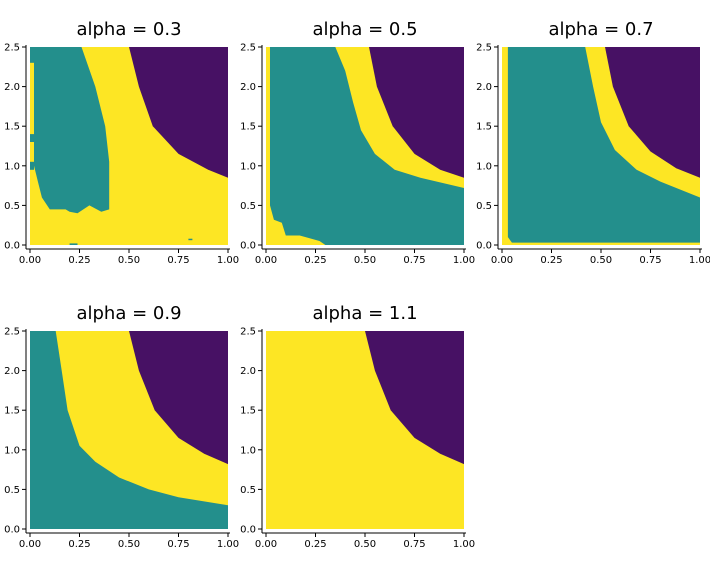 Image resolution: width=710 pixels, height=568 pixels. What do you see at coordinates (364, 313) in the screenshot?
I see `panel-title: alpha = 1.1` at bounding box center [364, 313].